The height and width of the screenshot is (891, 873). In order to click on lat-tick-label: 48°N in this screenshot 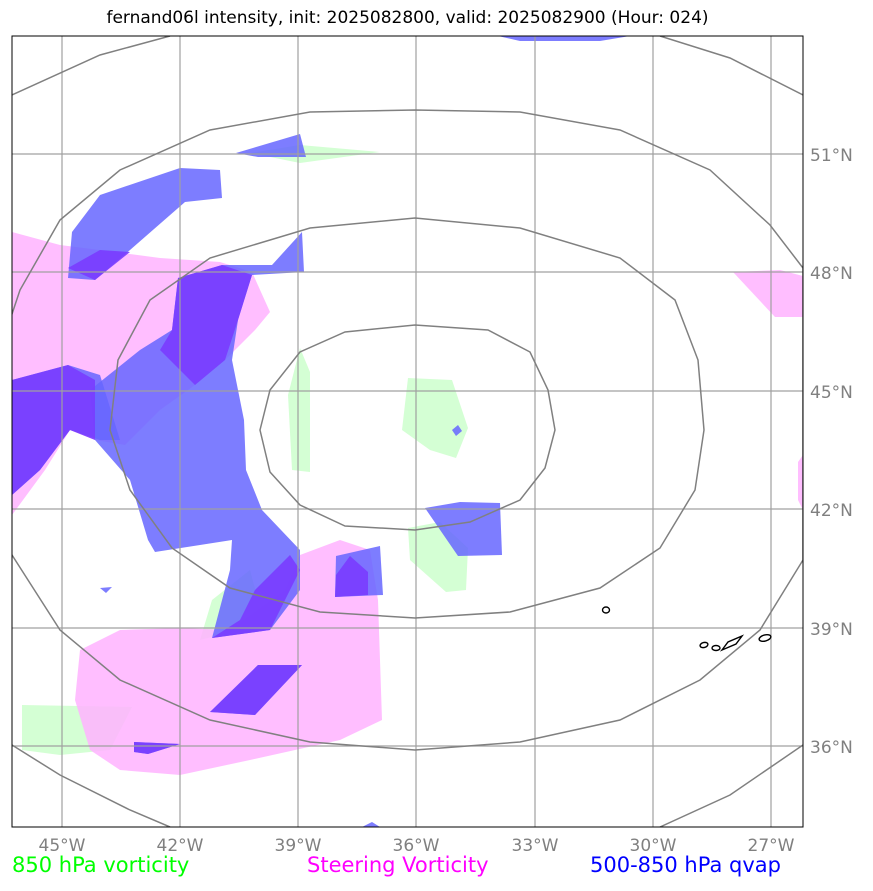, I will do `click(831, 274)`.